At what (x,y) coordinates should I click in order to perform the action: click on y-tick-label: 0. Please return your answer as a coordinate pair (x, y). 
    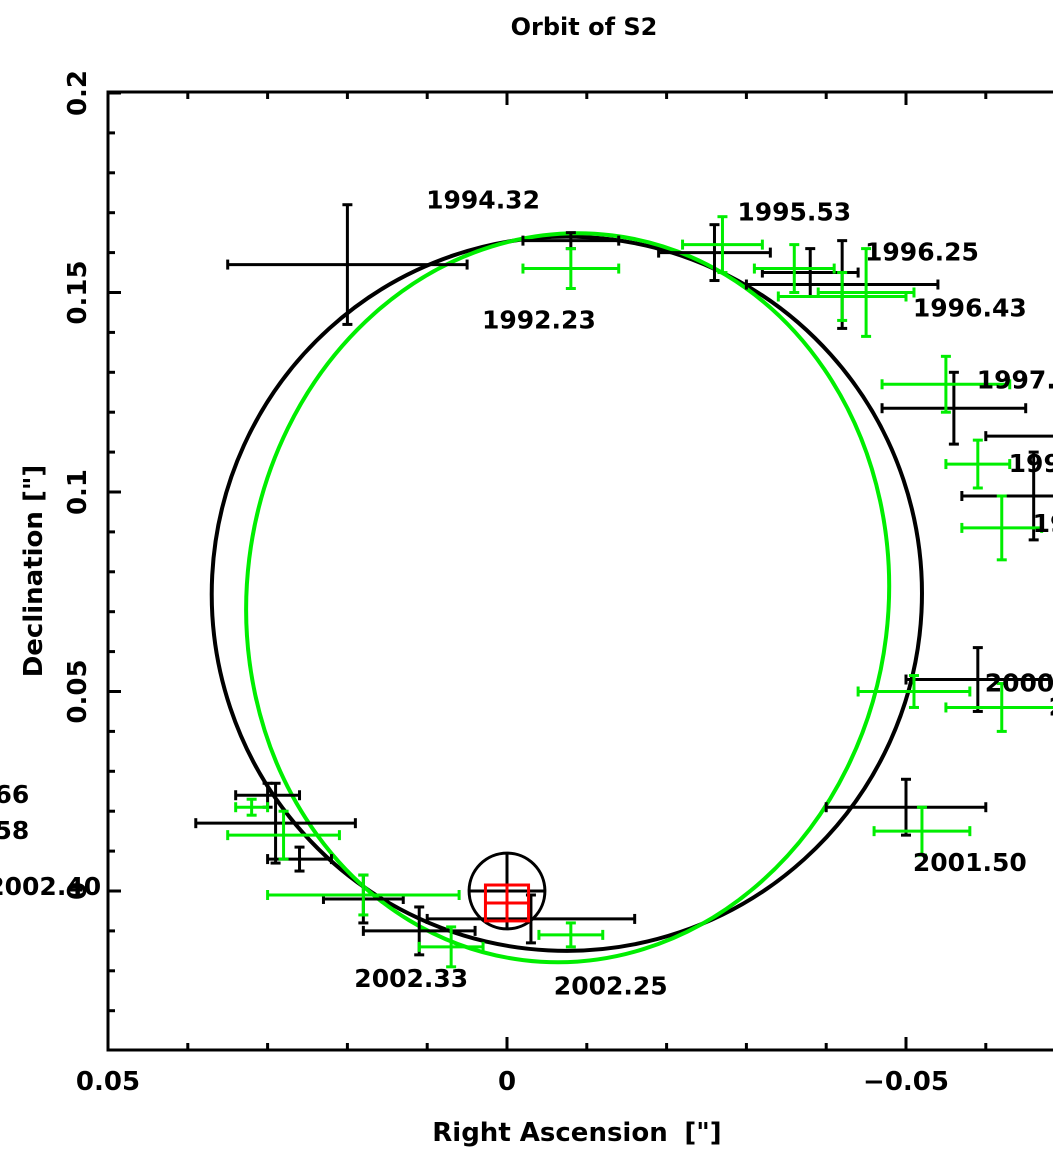
    Looking at the image, I should click on (78, 891).